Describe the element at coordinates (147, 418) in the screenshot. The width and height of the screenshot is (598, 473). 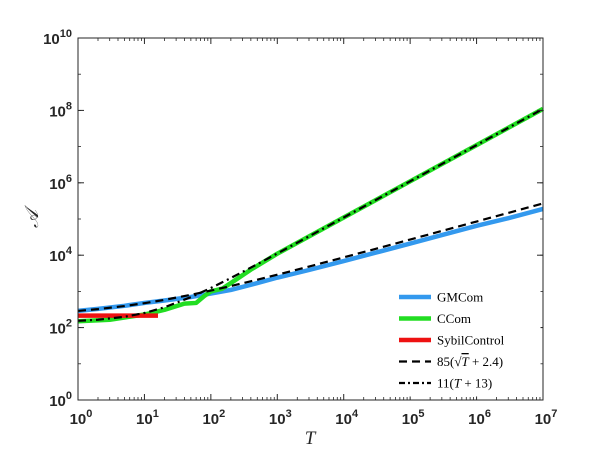
I see `x-tick-label: 10¹` at that location.